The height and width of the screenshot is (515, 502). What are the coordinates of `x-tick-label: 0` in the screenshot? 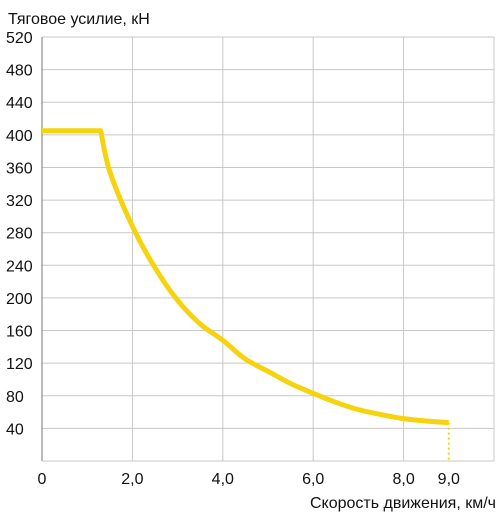 It's located at (42, 479).